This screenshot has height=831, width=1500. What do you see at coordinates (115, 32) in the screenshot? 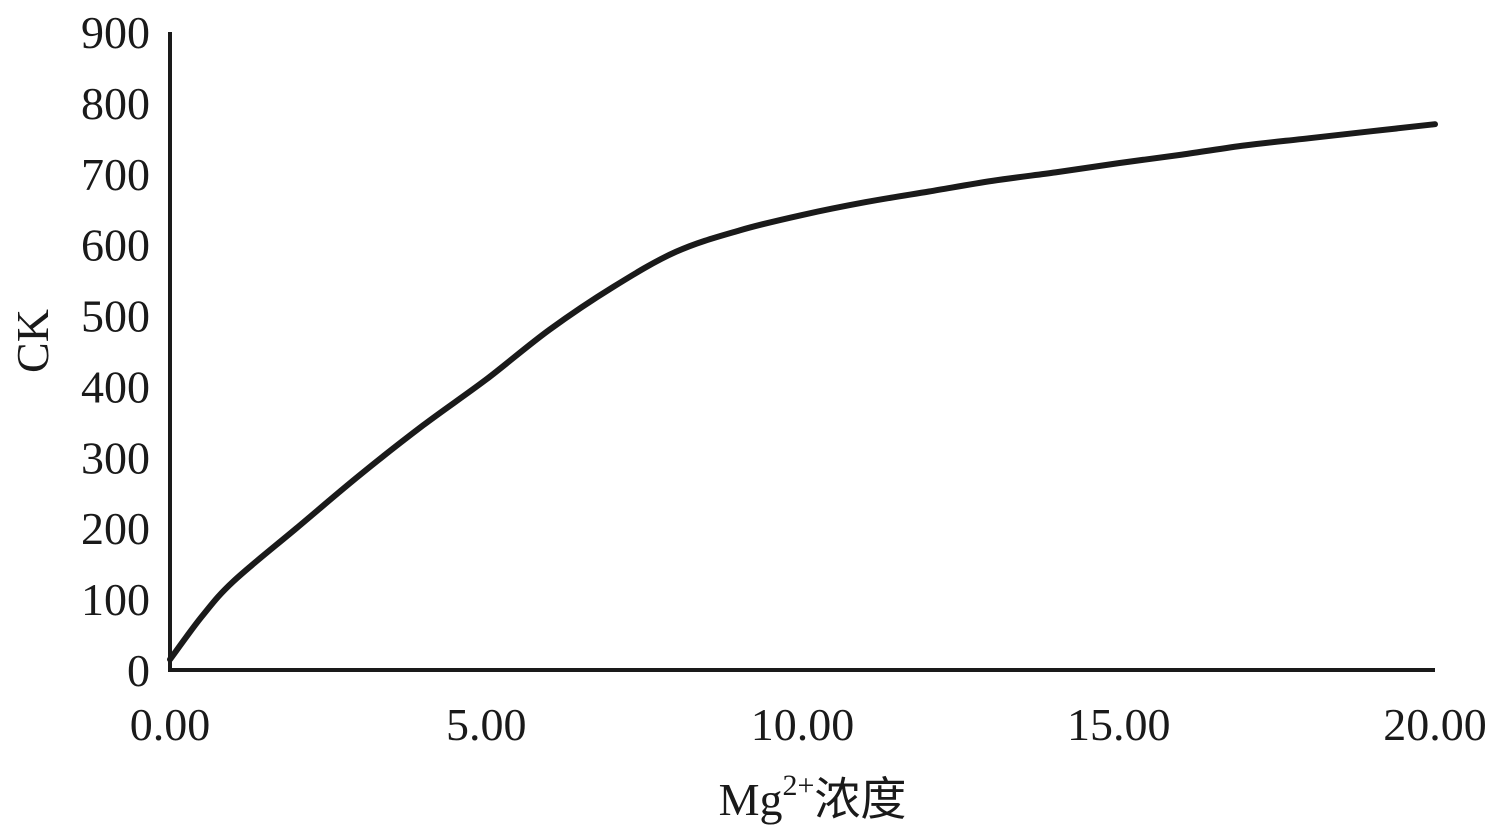
I see `y-tick-label: 900` at bounding box center [115, 32].